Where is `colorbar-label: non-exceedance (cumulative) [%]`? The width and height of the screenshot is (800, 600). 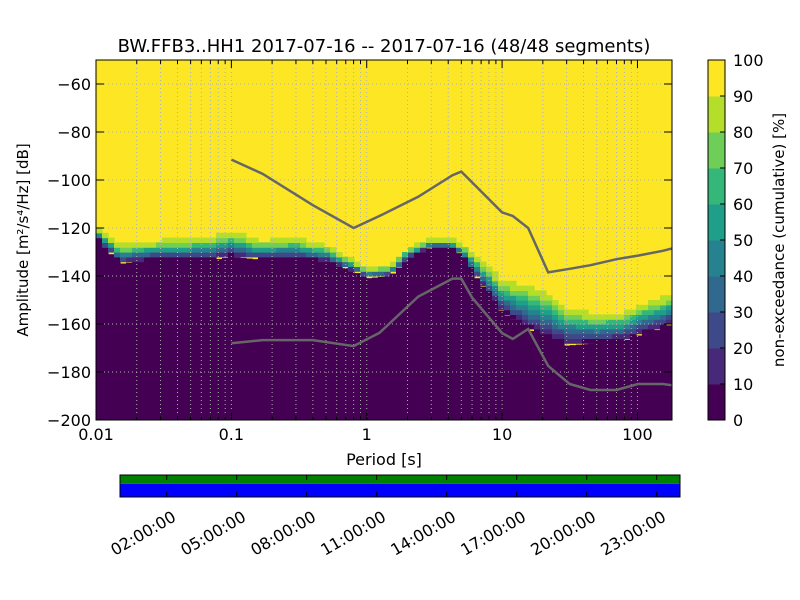 colorbar-label: non-exceedance (cumulative) [%] is located at coordinates (779, 240).